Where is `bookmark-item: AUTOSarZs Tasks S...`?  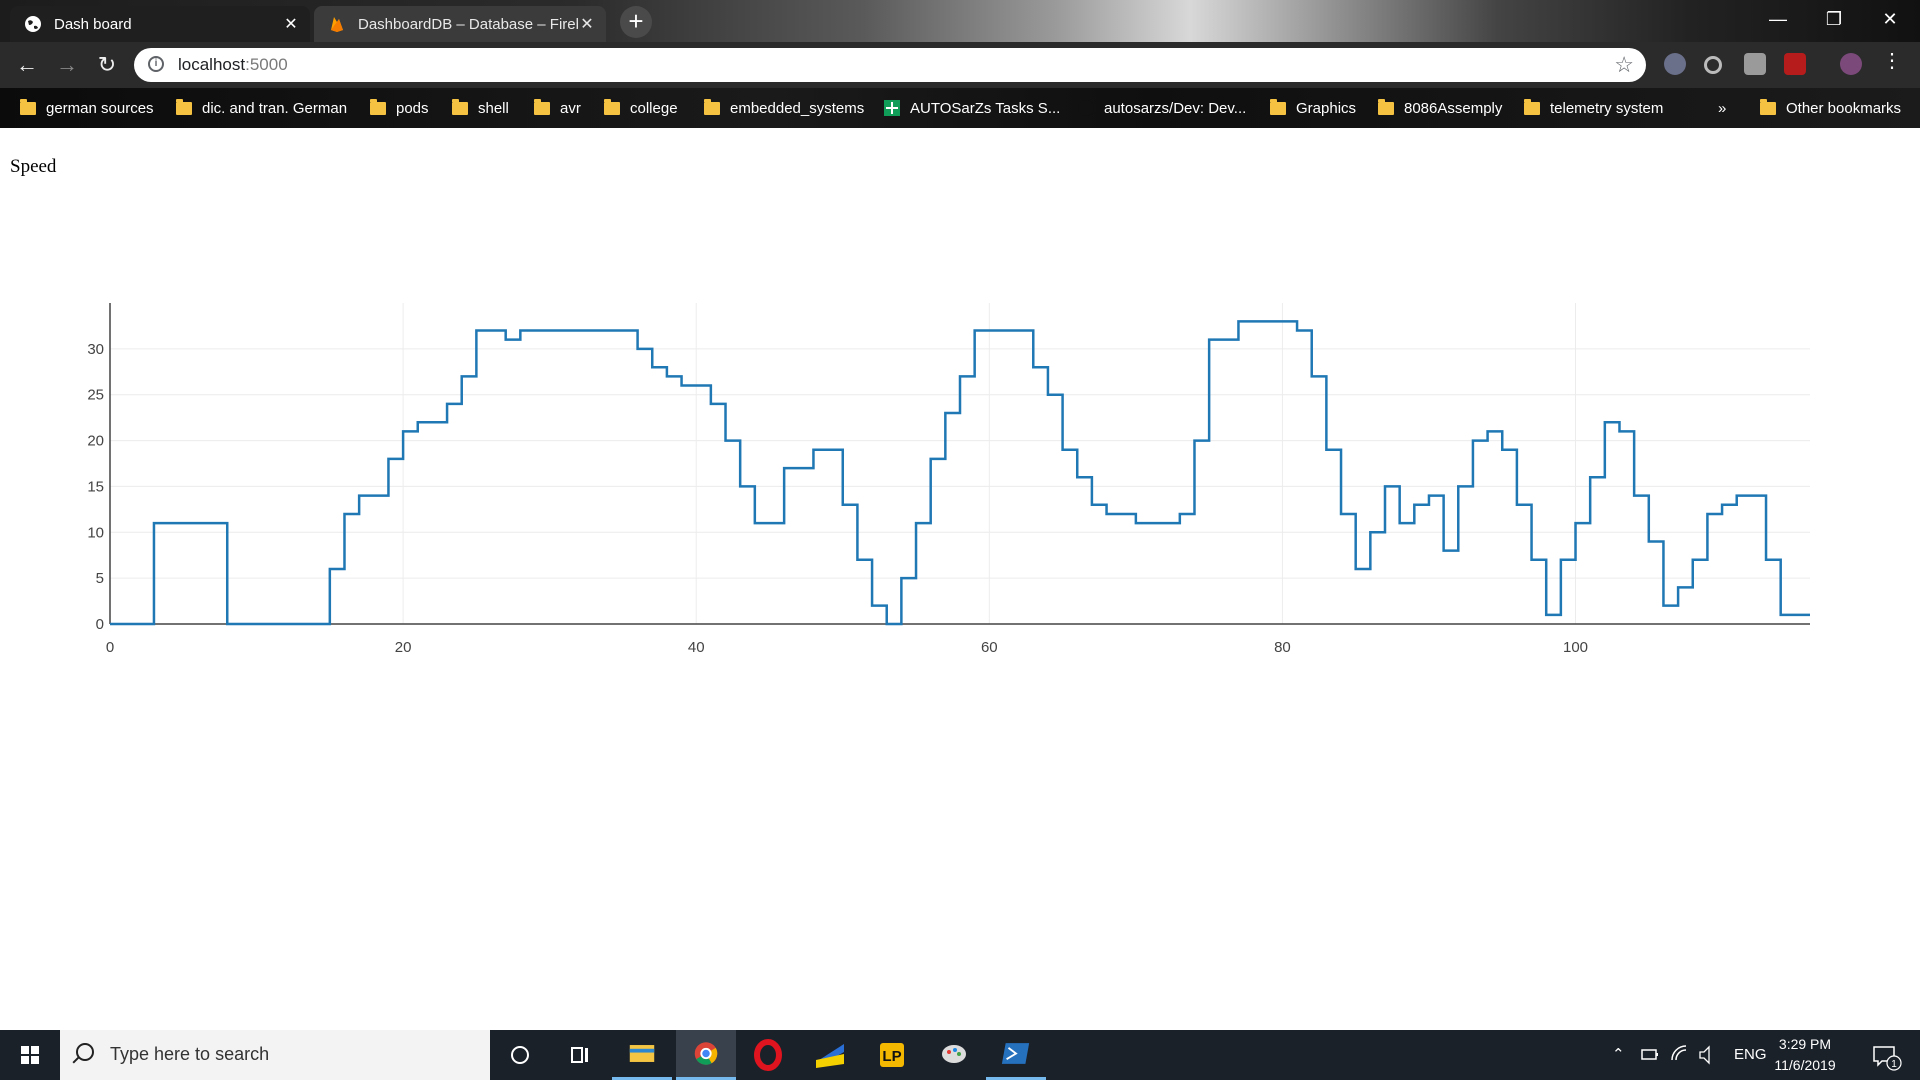
bookmark-item: AUTOSarZs Tasks S... is located at coordinates (972, 108).